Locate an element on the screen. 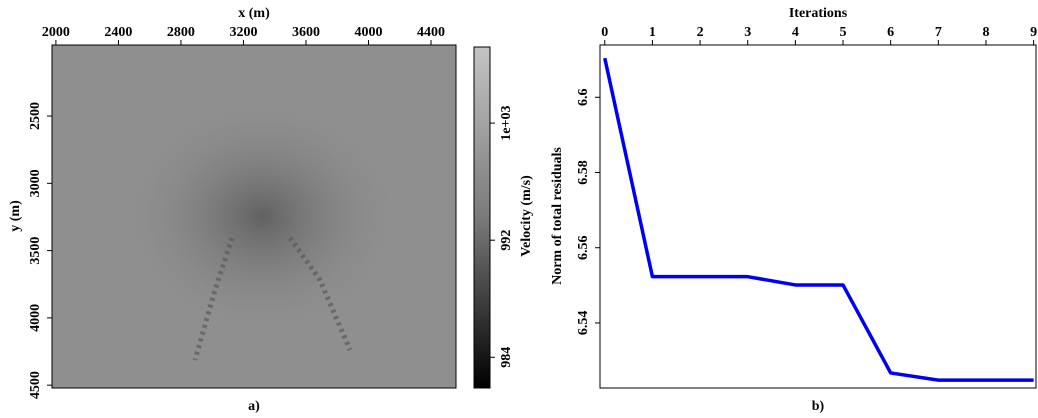  y-tick-label: 6.56 is located at coordinates (583, 247).